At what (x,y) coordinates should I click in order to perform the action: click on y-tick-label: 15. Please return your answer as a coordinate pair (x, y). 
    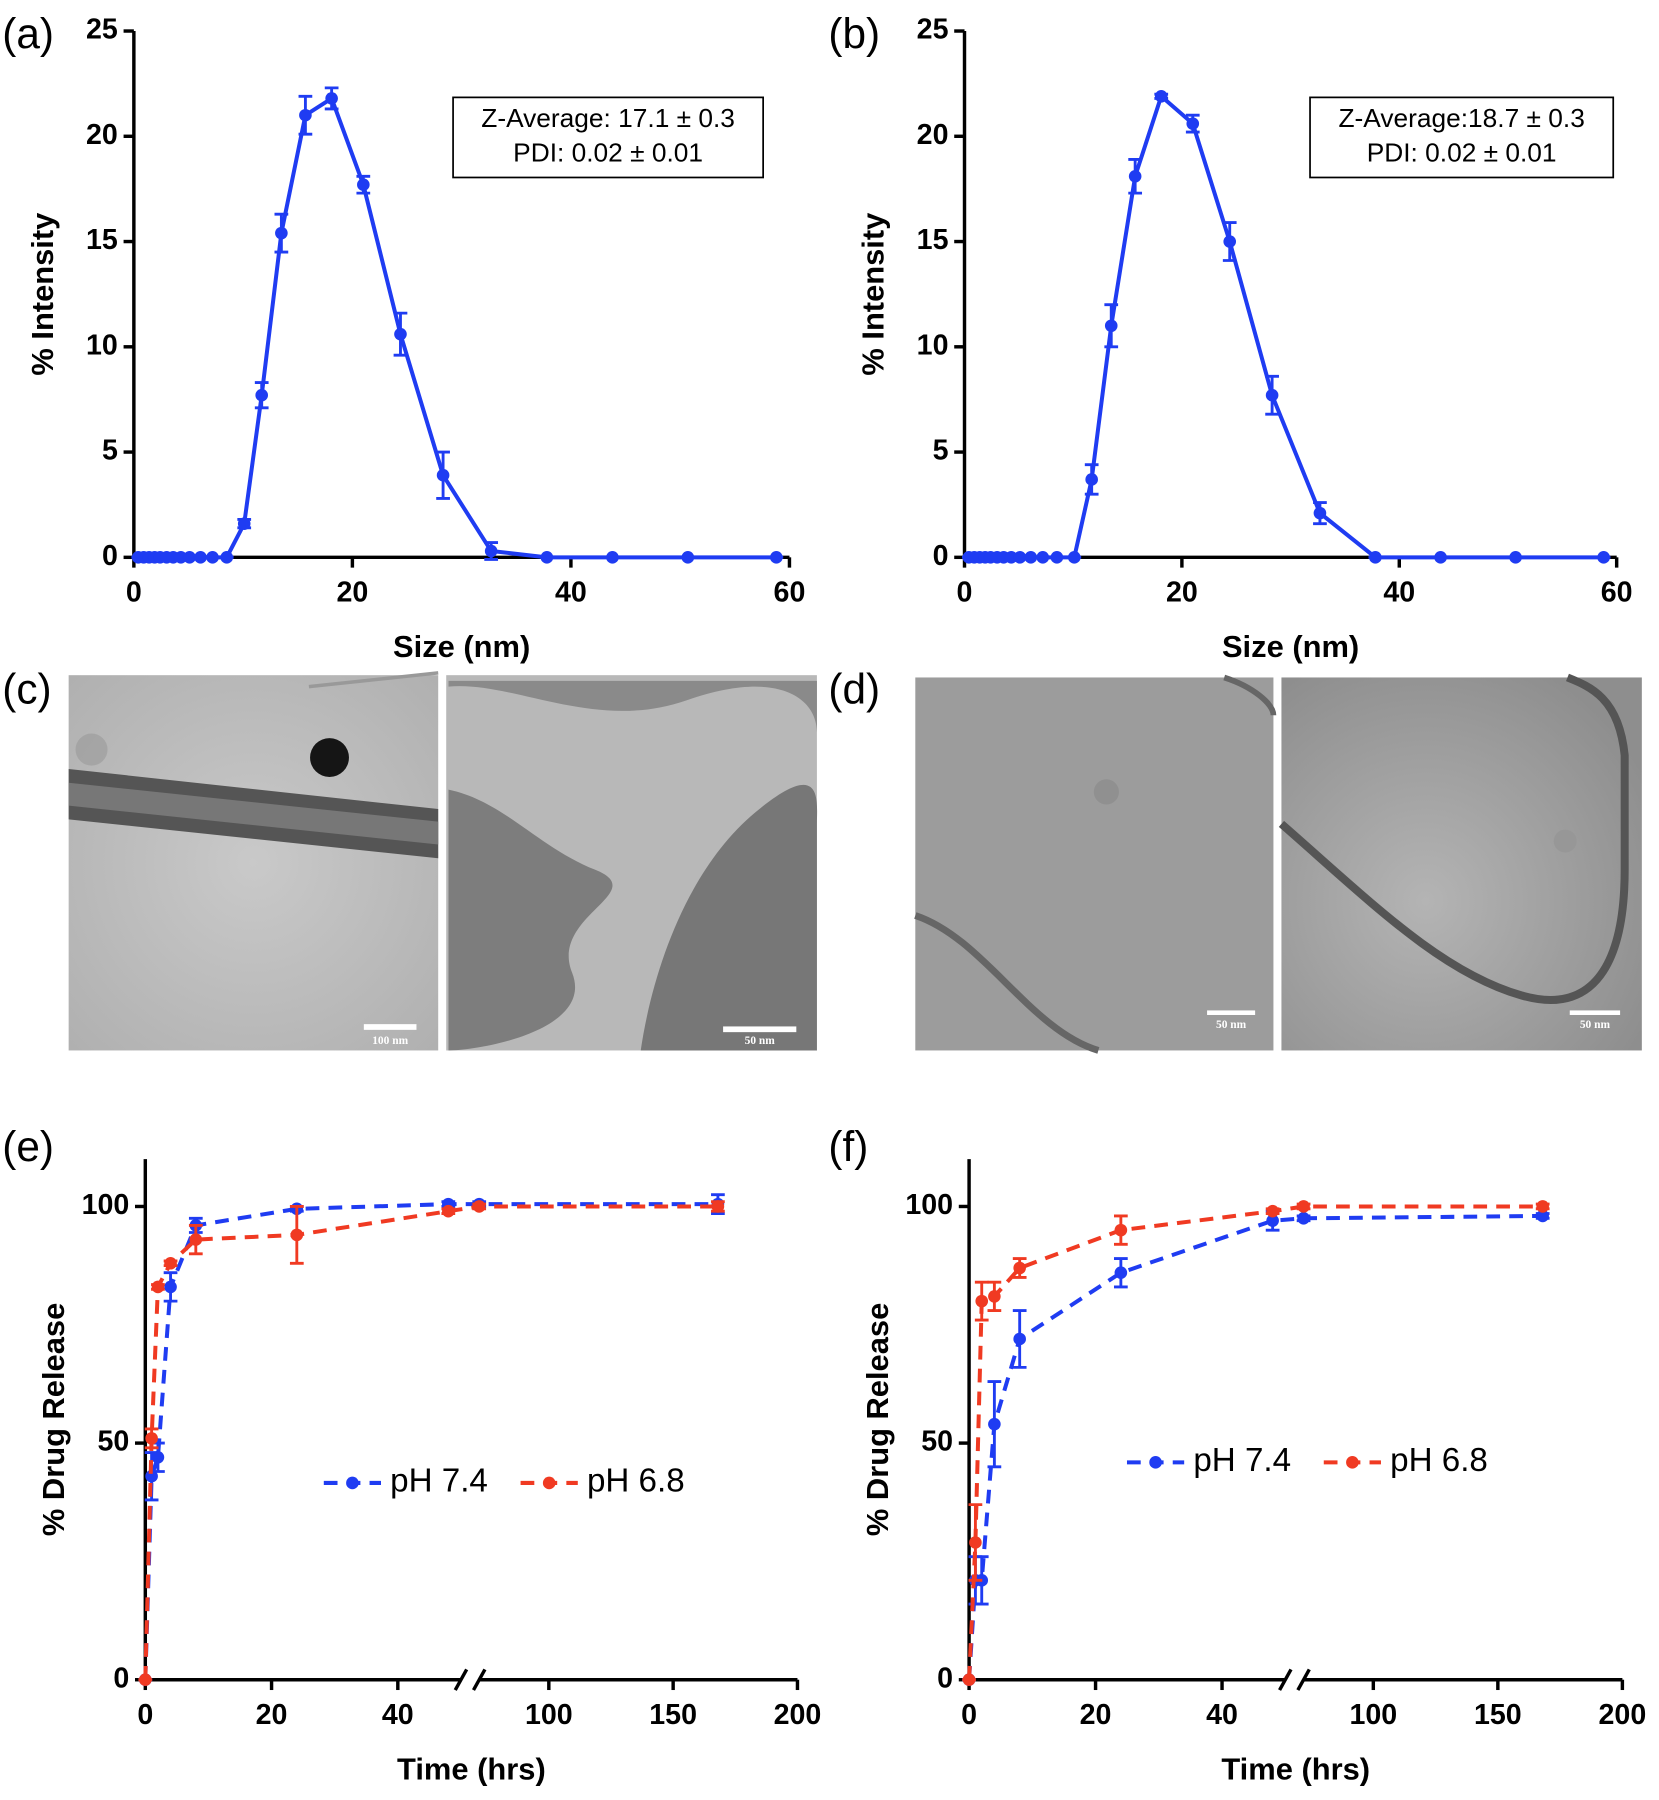
    Looking at the image, I should click on (102, 240).